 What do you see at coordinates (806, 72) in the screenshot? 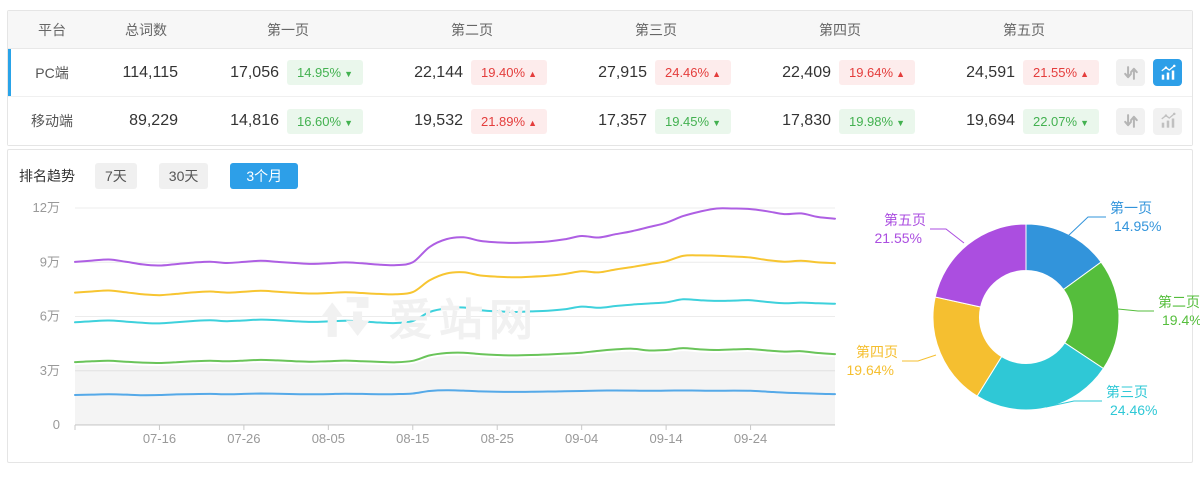
I see `page4-count: 22,409` at bounding box center [806, 72].